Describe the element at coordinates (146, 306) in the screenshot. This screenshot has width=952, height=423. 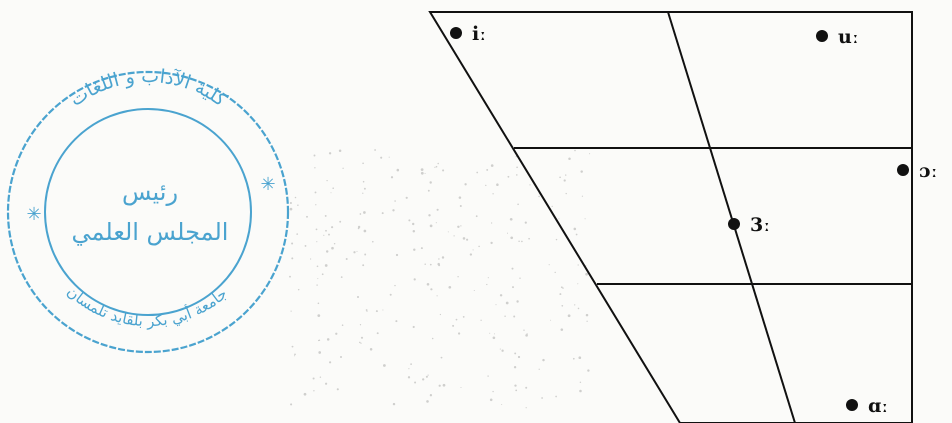
I see `svg-text: جامعة أبي بكر بلقايد تلمسان` at that location.